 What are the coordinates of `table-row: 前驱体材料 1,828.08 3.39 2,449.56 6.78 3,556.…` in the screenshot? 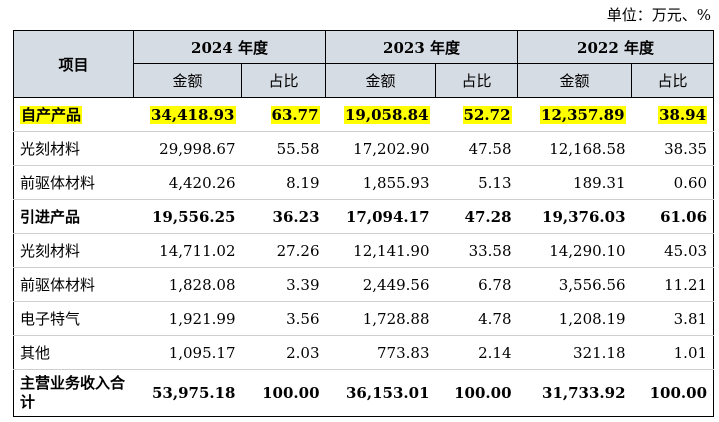 It's located at (364, 284).